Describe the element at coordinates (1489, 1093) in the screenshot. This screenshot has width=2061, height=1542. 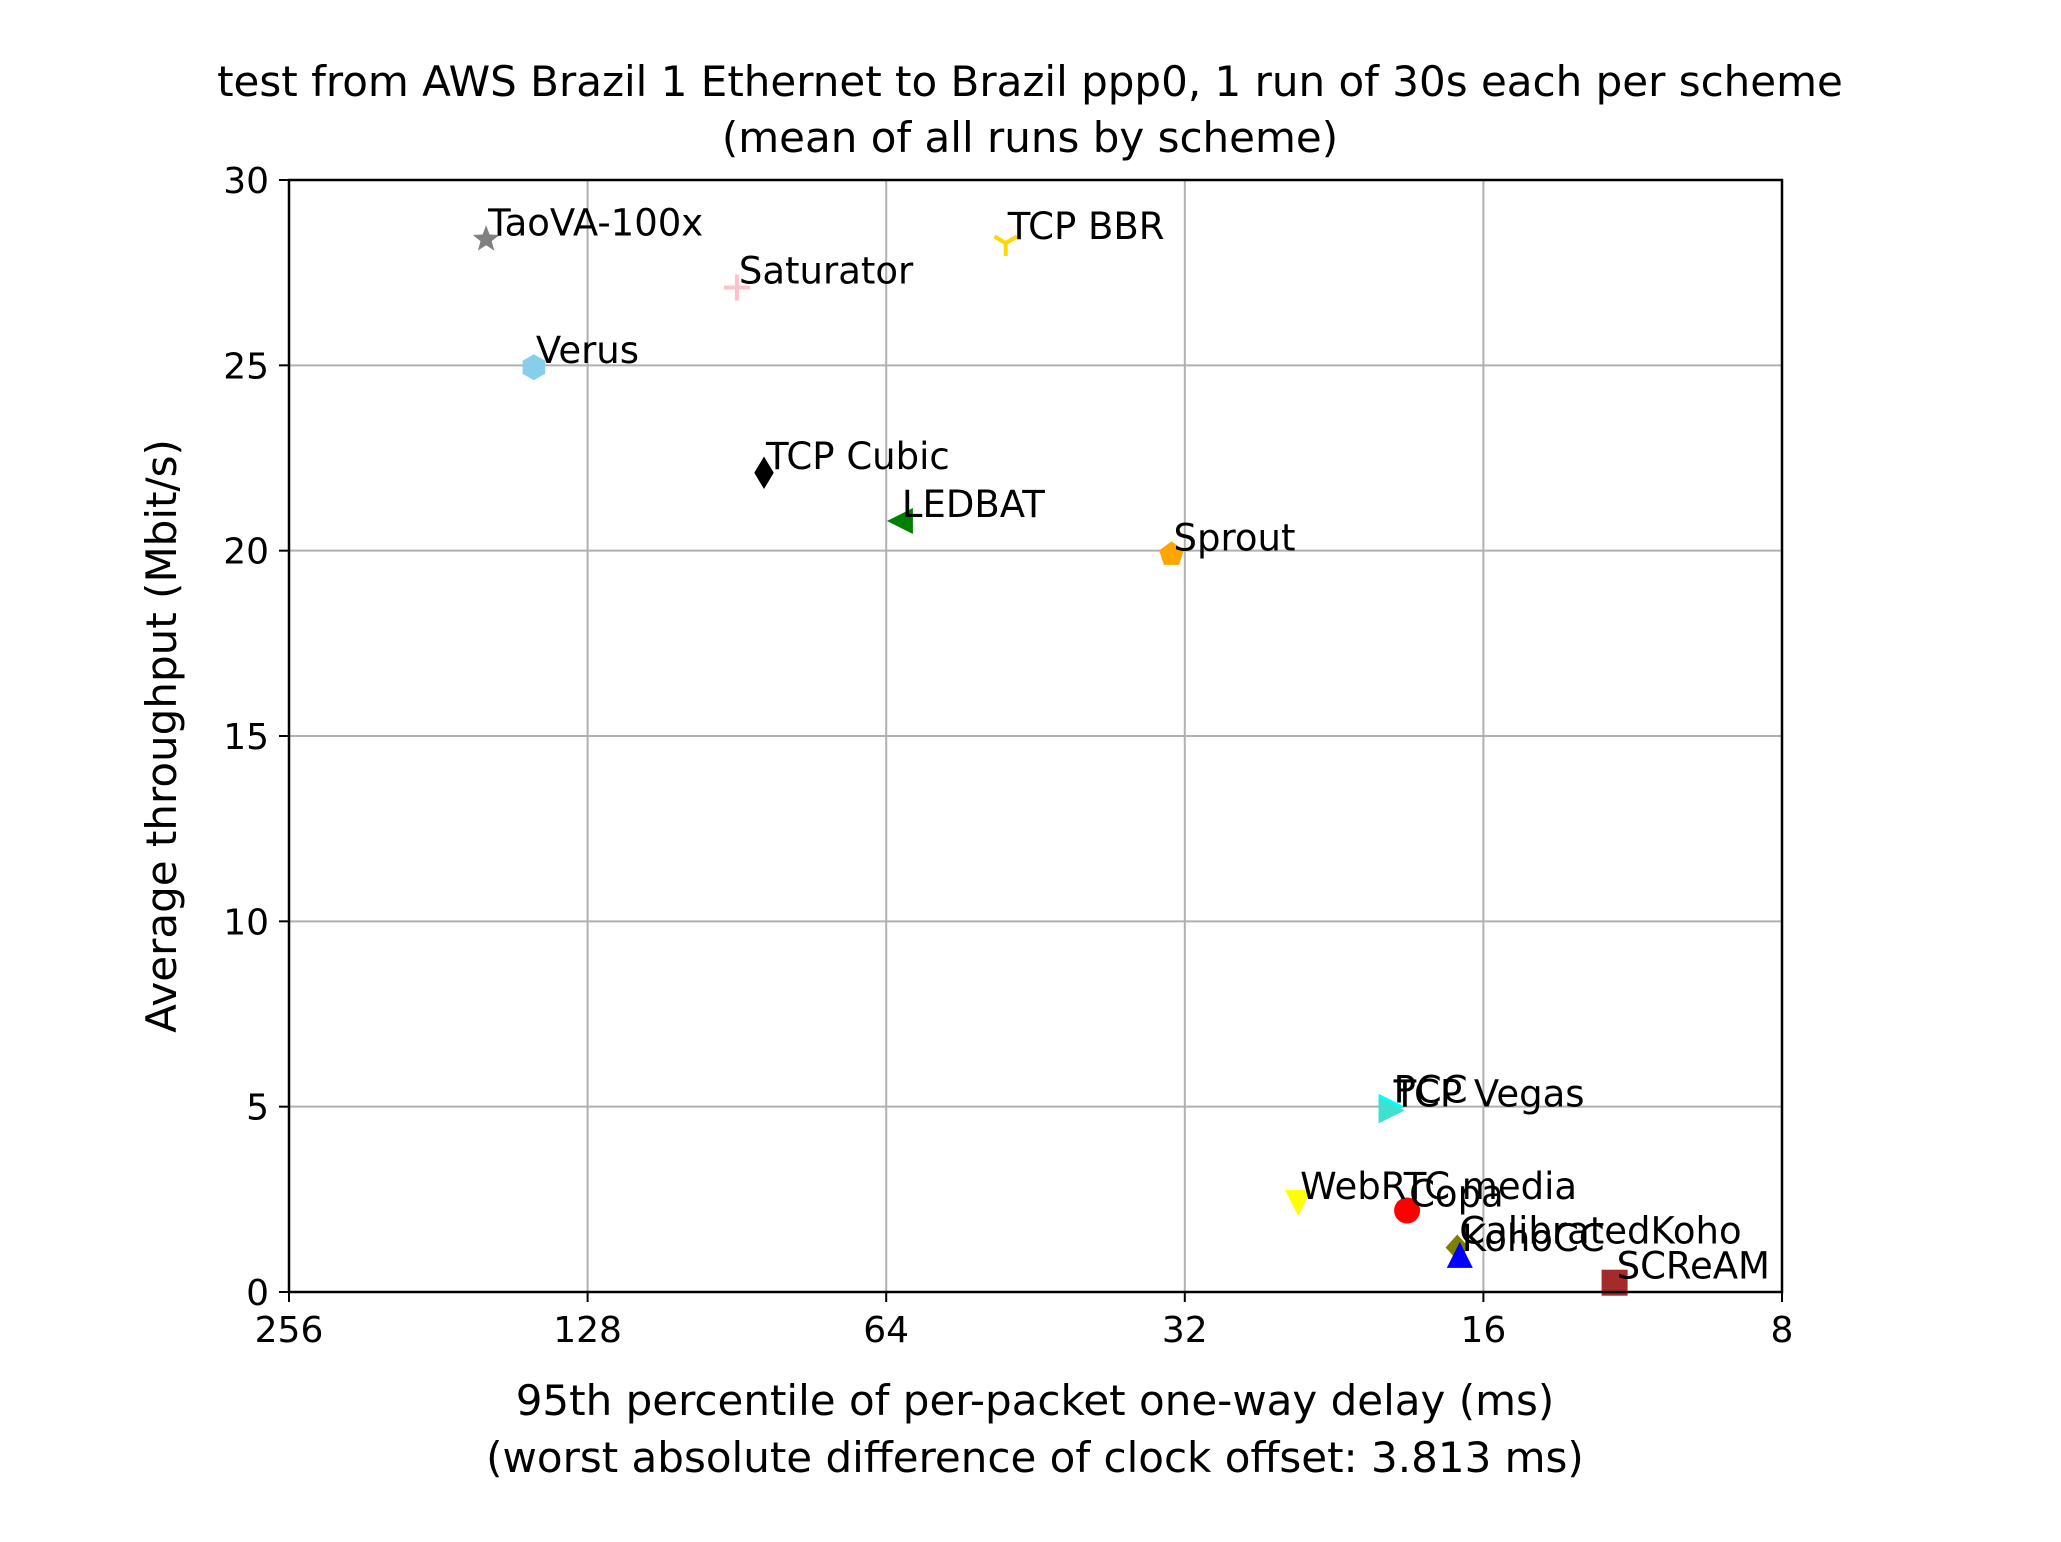
I see `point-label-tcp-vegas: TCP Vegas` at that location.